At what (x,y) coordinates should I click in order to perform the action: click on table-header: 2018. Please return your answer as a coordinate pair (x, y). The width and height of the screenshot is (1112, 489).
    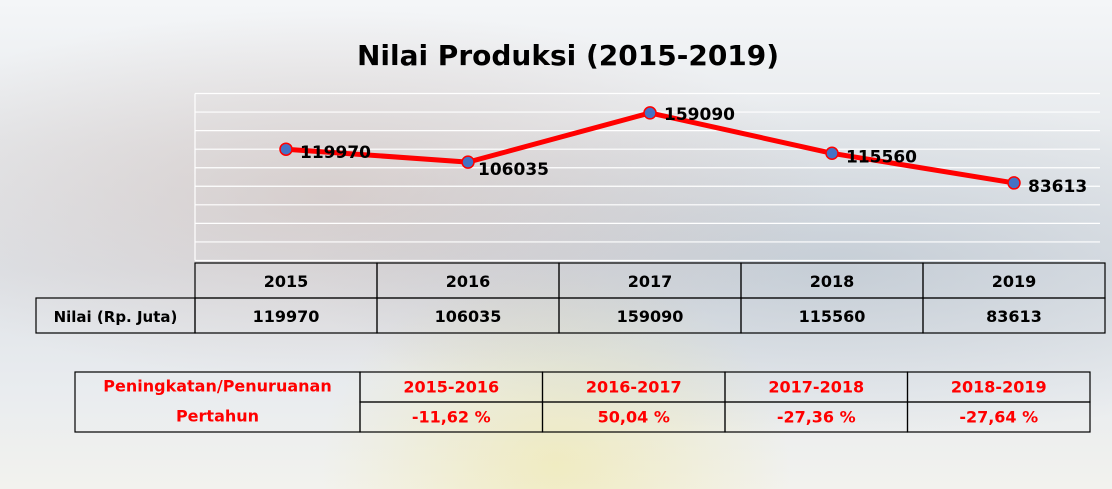
    Looking at the image, I should click on (832, 281).